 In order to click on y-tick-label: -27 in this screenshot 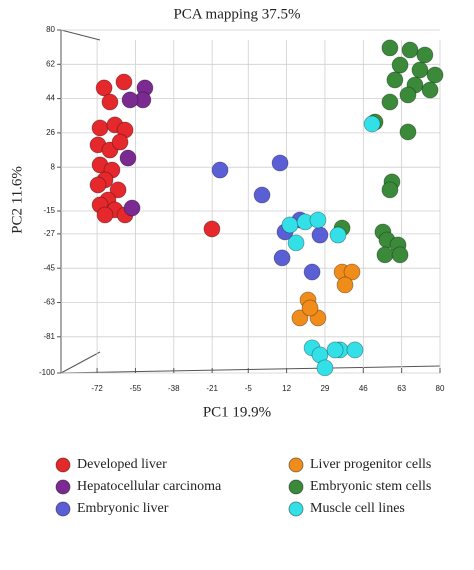, I will do `click(49, 233)`.